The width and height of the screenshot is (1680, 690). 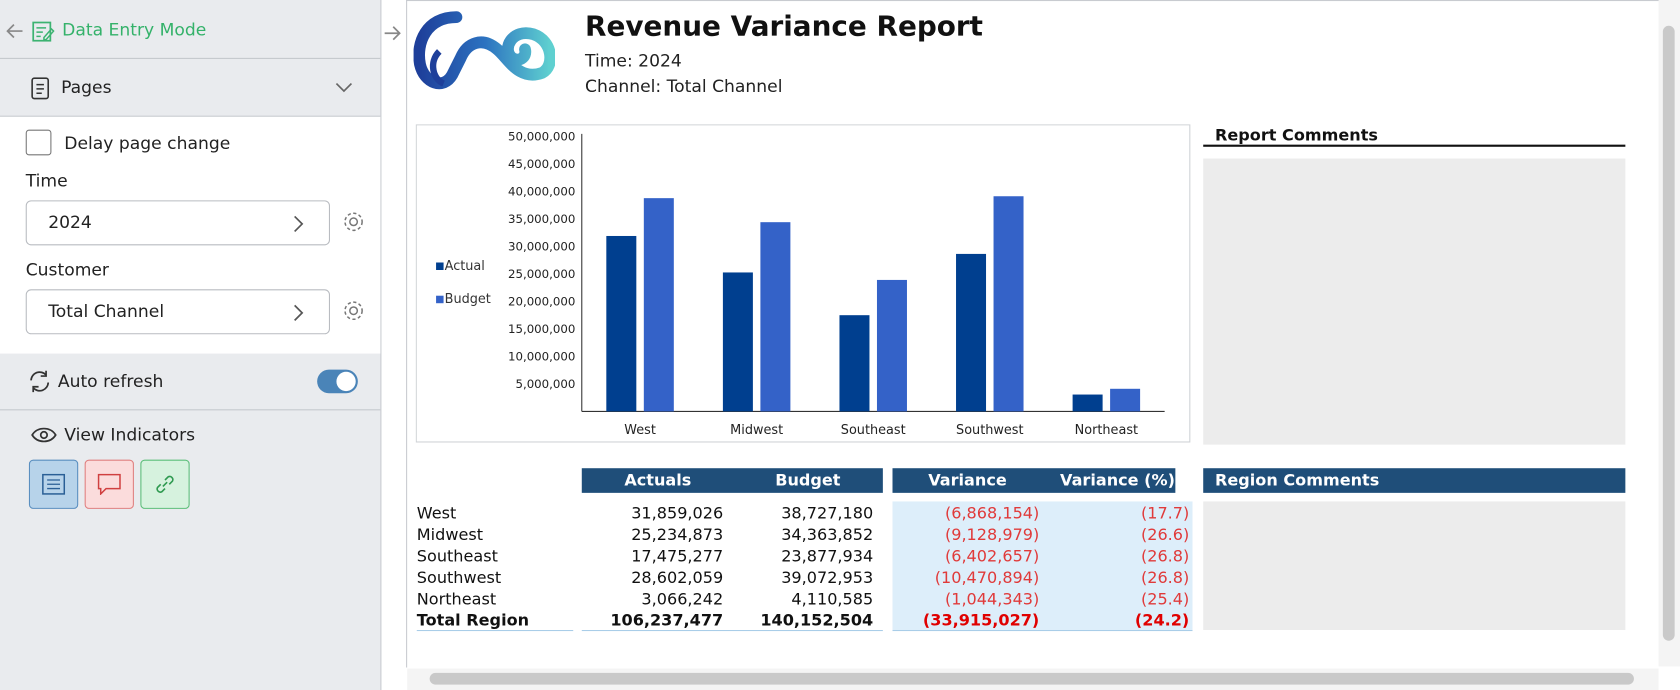 What do you see at coordinates (545, 384) in the screenshot?
I see `y-tick-label: 5,000,000` at bounding box center [545, 384].